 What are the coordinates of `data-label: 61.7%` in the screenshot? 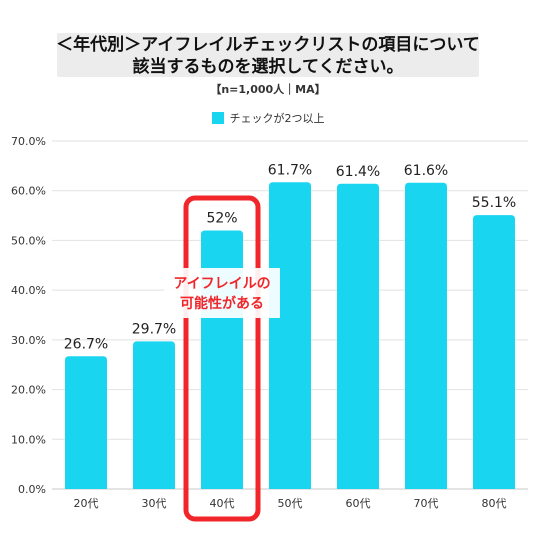 It's located at (290, 170).